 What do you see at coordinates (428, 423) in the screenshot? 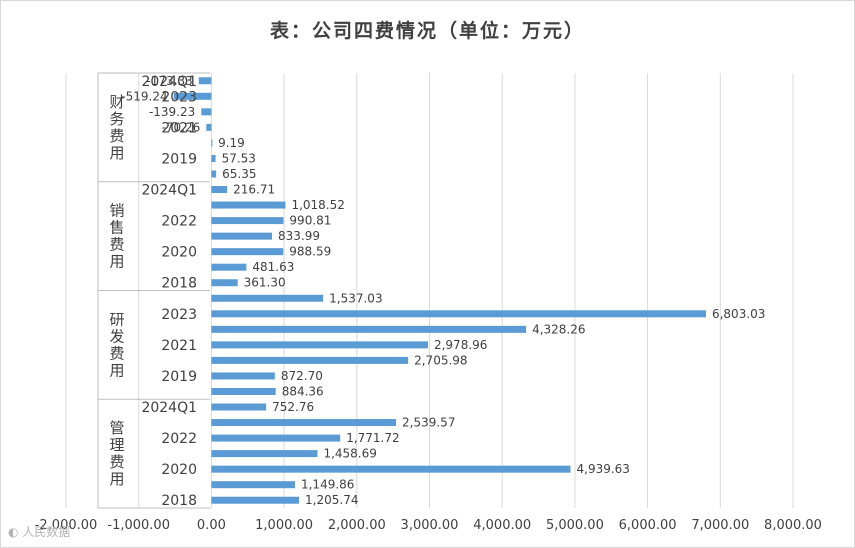
I see `data-label: 2,539.57` at bounding box center [428, 423].